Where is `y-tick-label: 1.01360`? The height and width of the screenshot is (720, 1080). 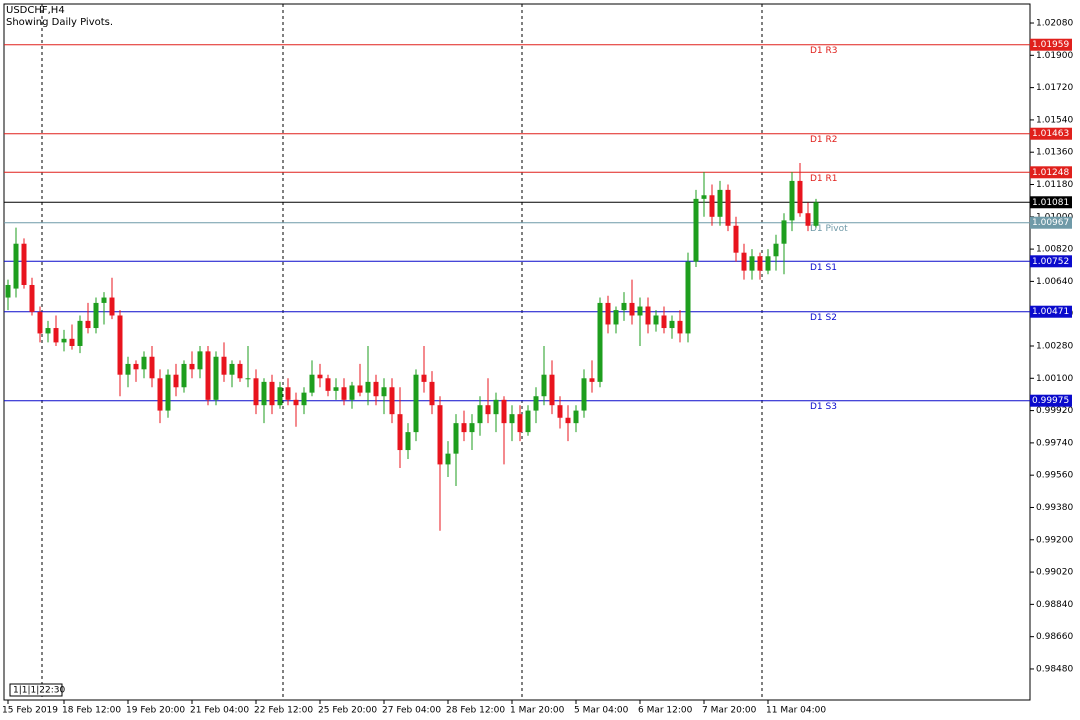 y-tick-label: 1.01360 is located at coordinates (1054, 153).